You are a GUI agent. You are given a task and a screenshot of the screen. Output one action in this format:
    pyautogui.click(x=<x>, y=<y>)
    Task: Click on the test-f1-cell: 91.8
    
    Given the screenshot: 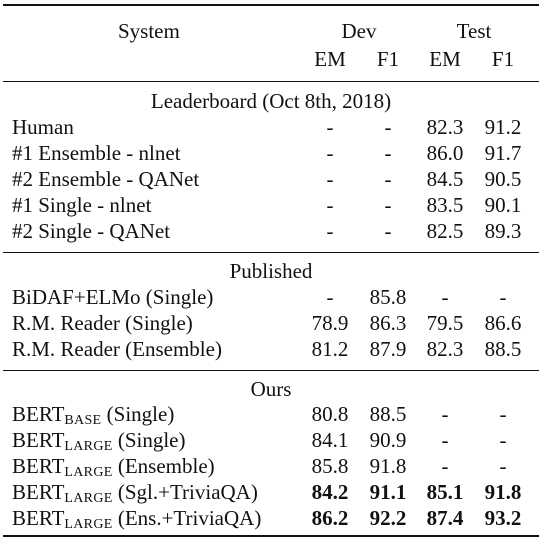 What is the action you would take?
    pyautogui.click(x=503, y=492)
    